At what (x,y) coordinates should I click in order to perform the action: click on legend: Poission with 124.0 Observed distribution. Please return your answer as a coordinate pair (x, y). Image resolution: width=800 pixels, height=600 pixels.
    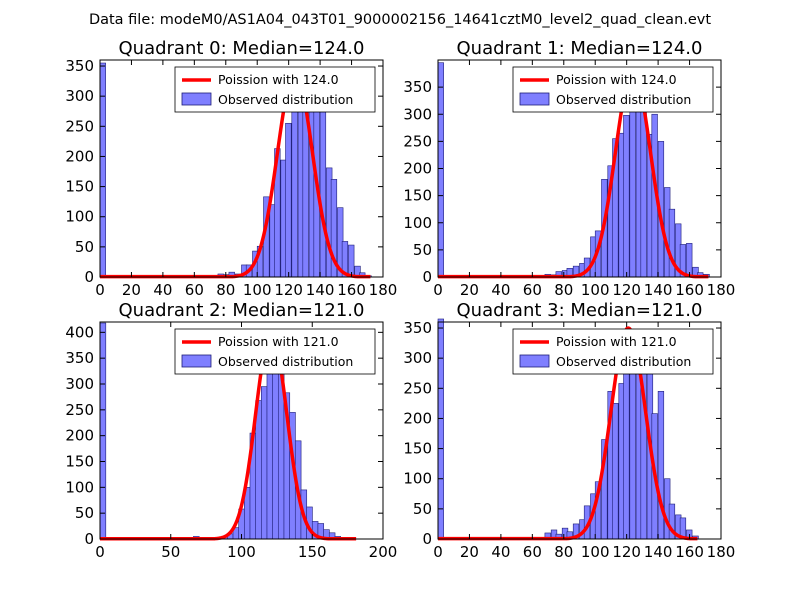
    Looking at the image, I should click on (613, 89).